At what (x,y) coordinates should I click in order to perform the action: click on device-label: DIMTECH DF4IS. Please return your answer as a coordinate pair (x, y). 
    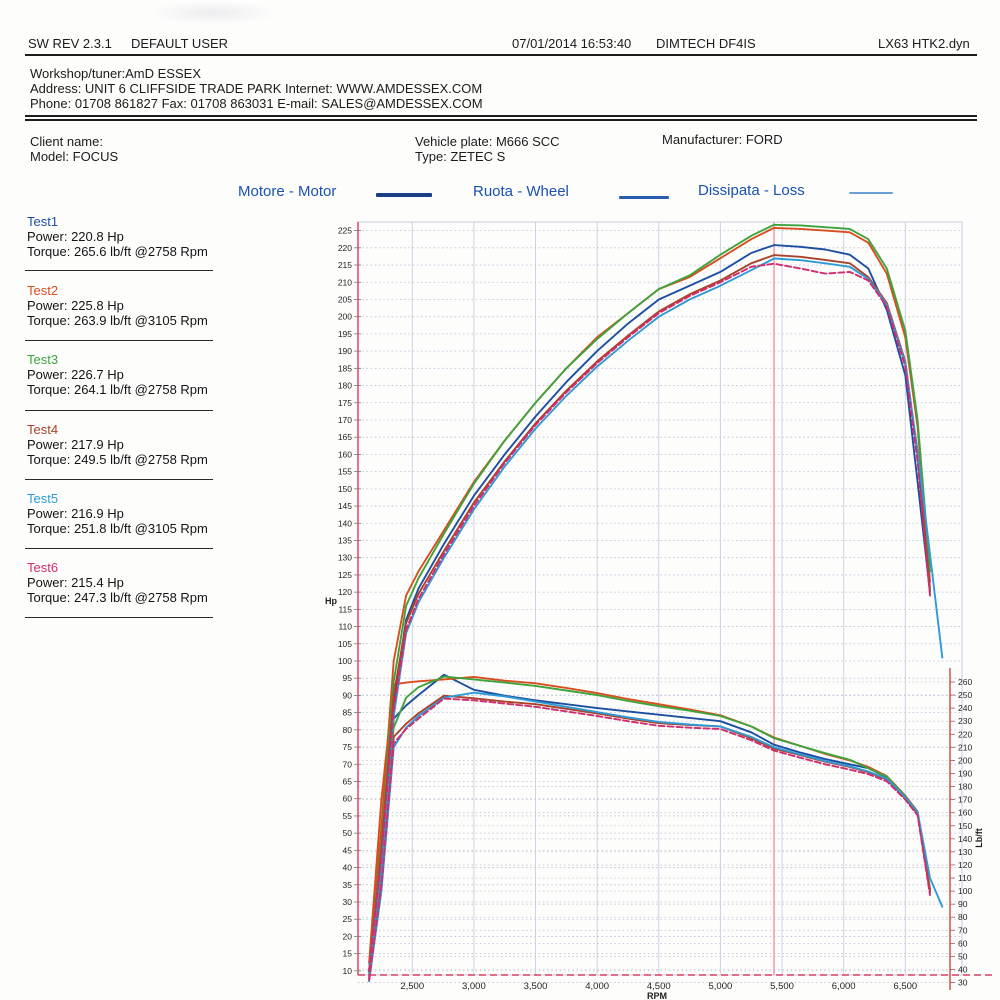
    Looking at the image, I should click on (706, 43).